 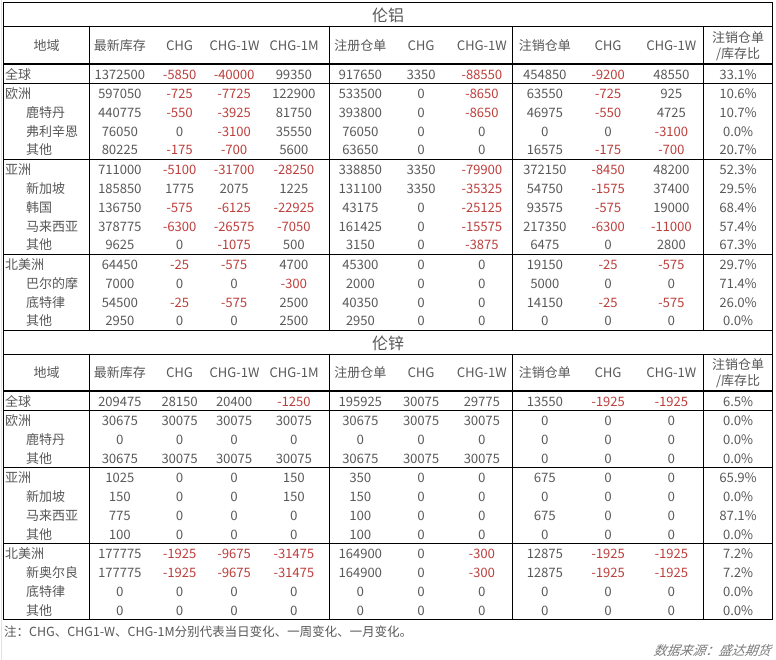 What do you see at coordinates (738, 206) in the screenshot?
I see `value-cell: 68.4%` at bounding box center [738, 206].